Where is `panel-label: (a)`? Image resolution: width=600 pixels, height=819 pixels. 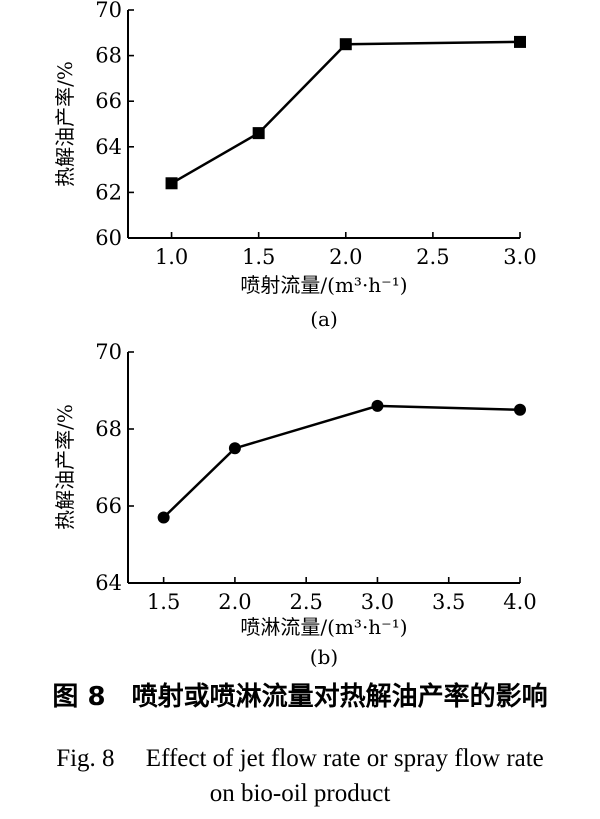 panel-label: (a) is located at coordinates (324, 319).